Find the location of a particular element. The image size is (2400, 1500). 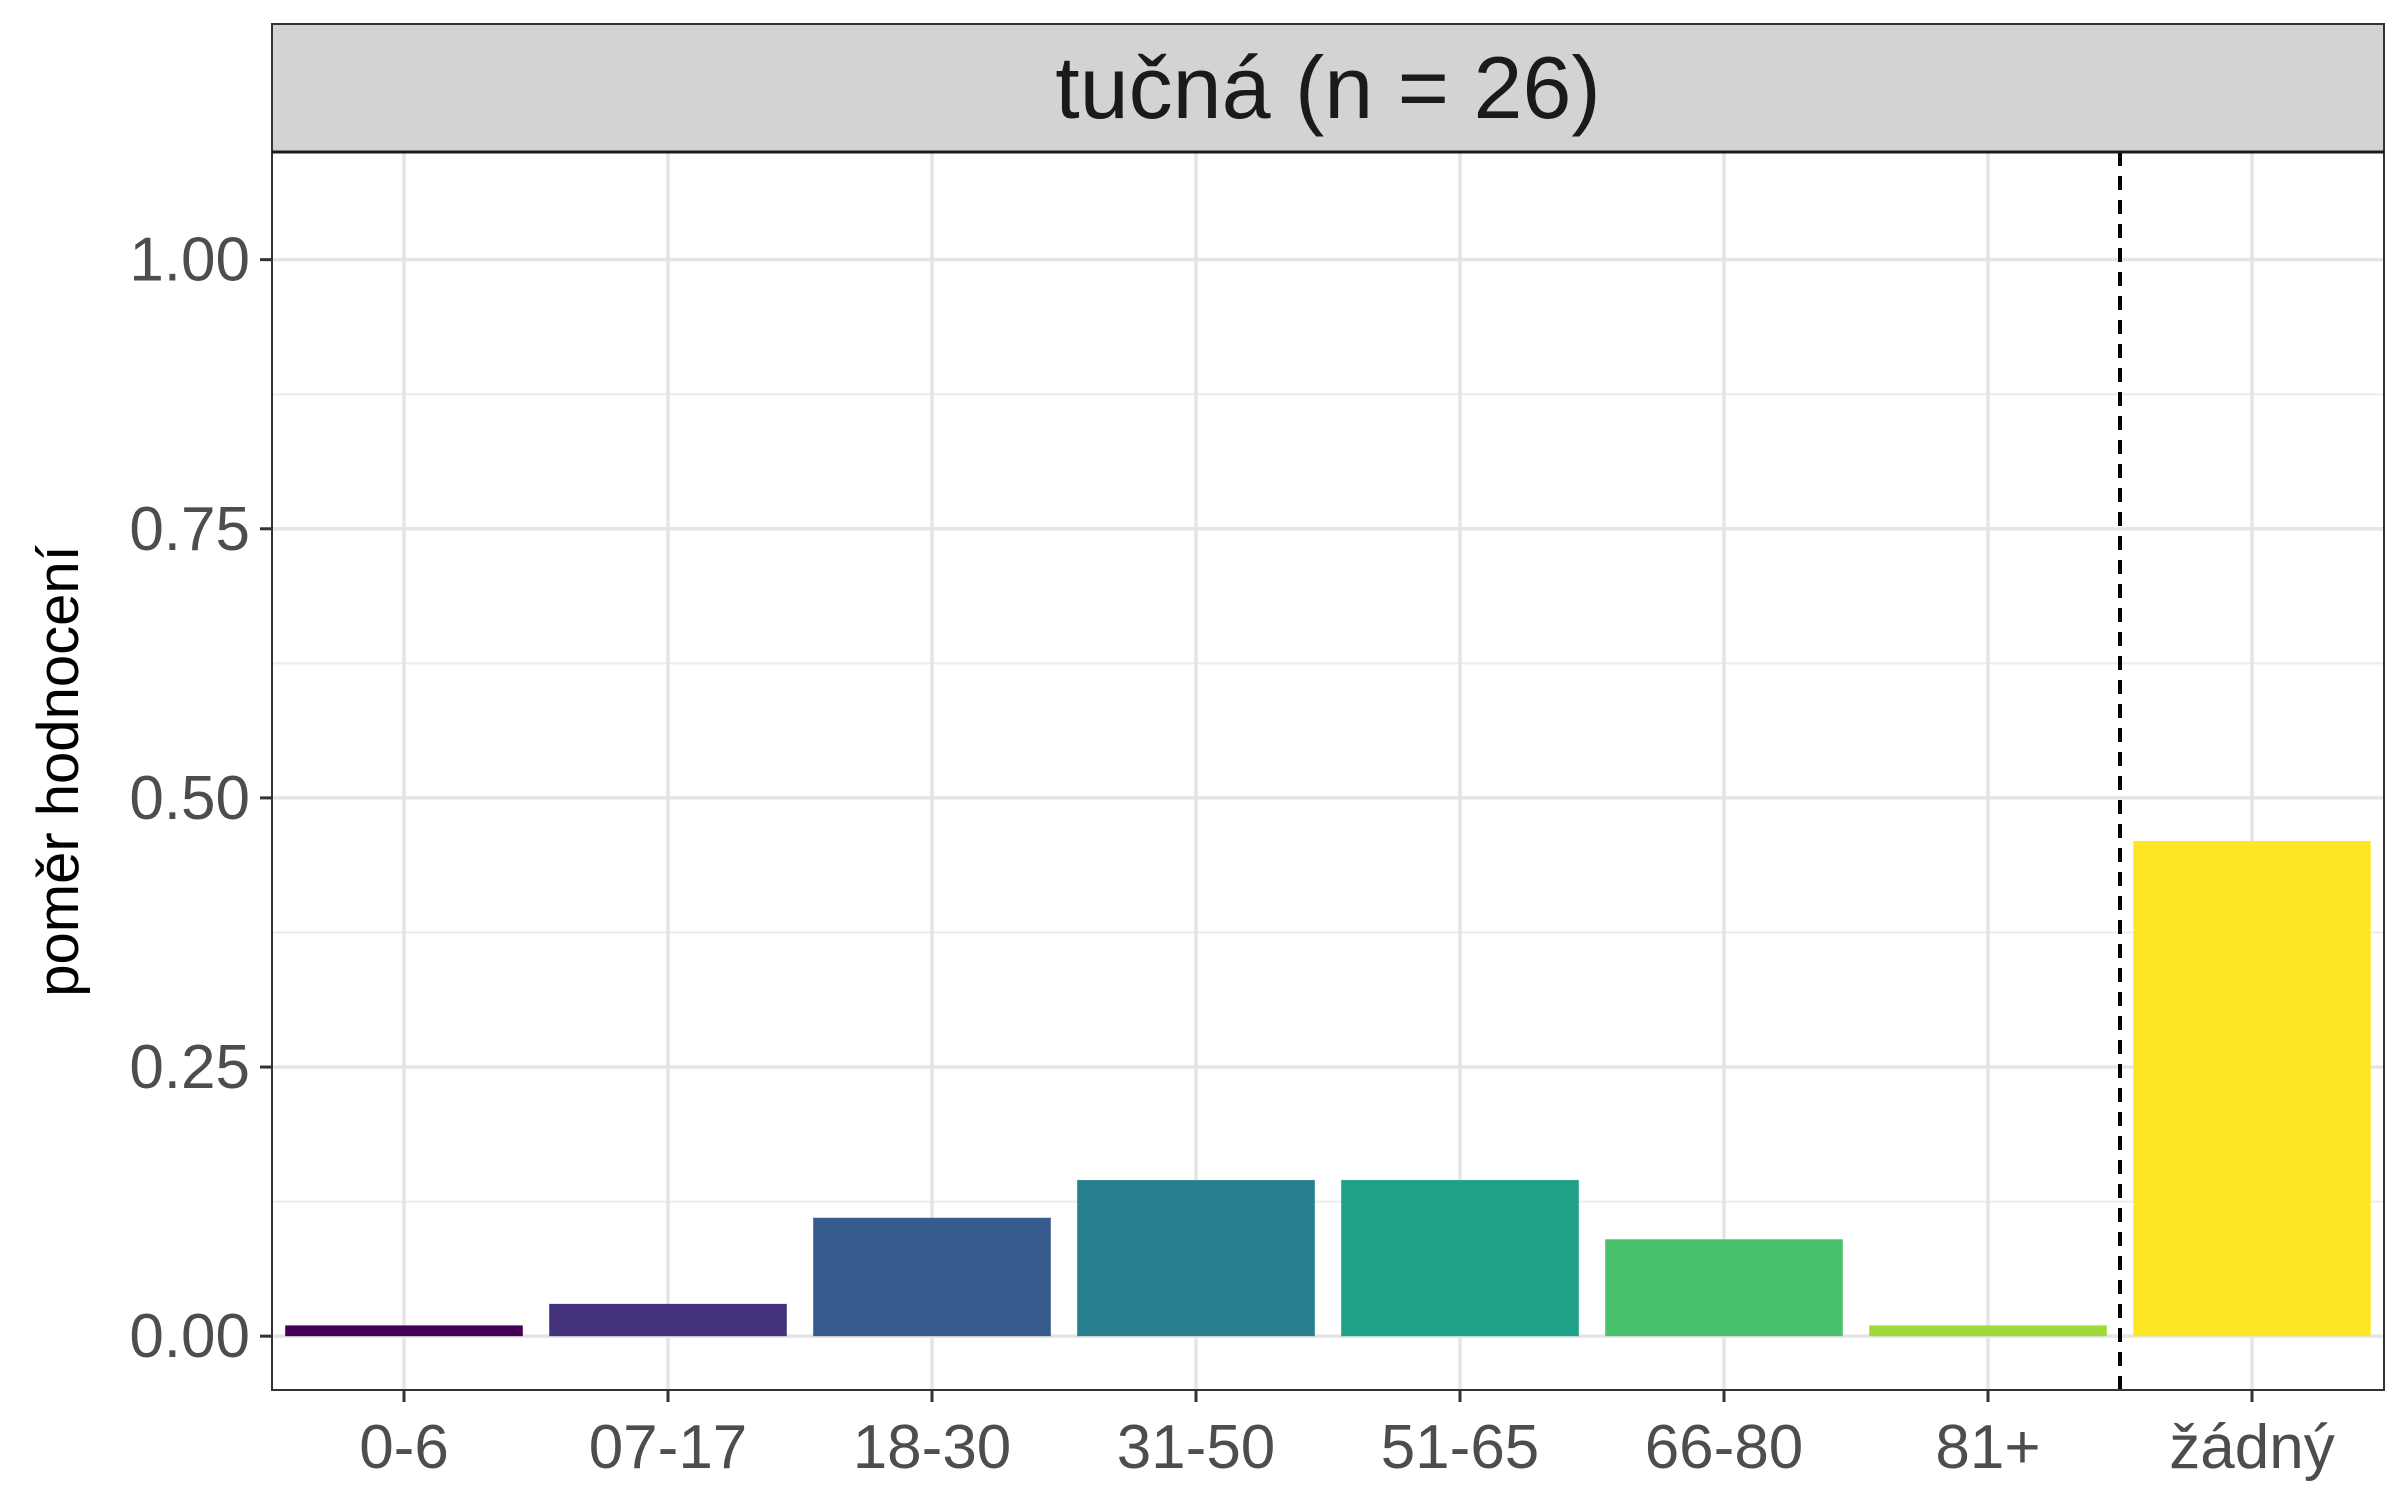

y-tick-label: 0.75 is located at coordinates (189, 529).